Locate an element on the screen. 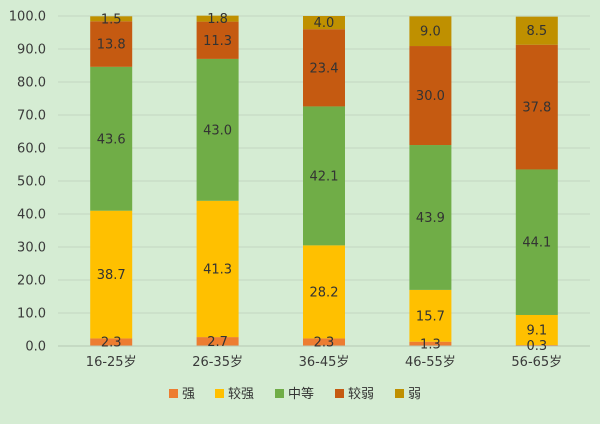 This screenshot has height=424, width=600. legend: 强 较强 中等 较弱 弱 is located at coordinates (295, 394).